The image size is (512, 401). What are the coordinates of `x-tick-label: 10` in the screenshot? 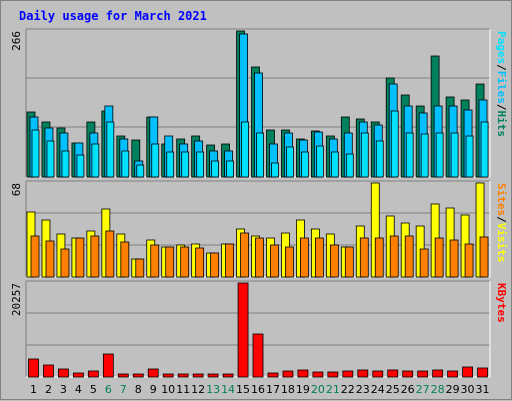 It's located at (168, 389).